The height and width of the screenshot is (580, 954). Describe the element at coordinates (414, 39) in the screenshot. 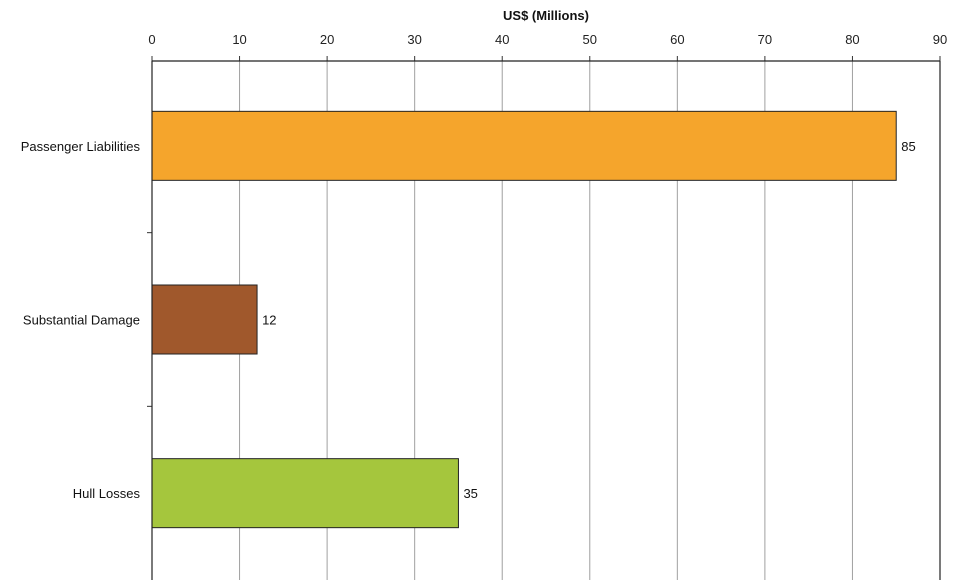

I see `x-tick-label: 30` at that location.